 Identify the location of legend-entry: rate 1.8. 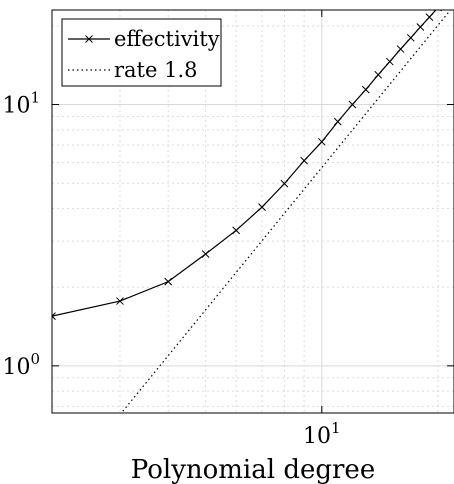
(133, 70).